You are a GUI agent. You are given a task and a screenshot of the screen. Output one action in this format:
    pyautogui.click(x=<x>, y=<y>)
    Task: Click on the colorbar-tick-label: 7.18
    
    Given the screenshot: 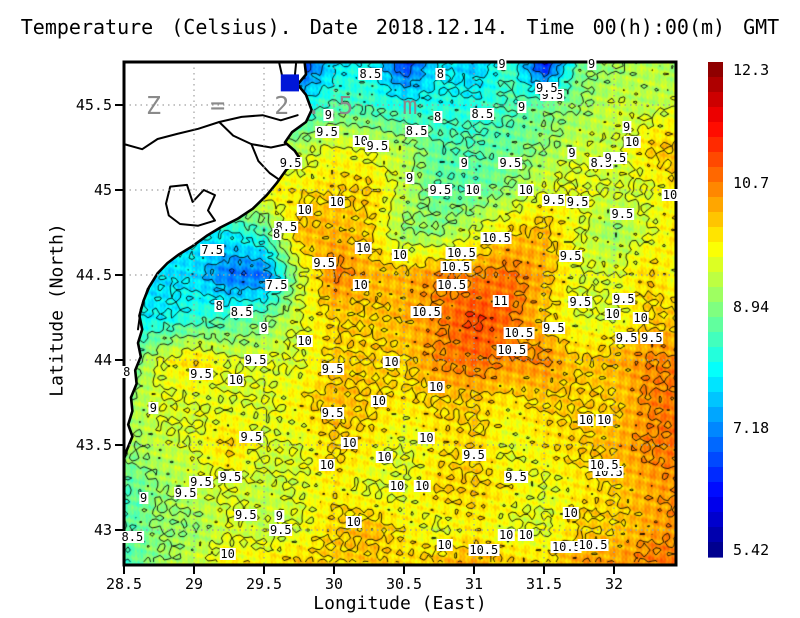 What is the action you would take?
    pyautogui.click(x=751, y=428)
    